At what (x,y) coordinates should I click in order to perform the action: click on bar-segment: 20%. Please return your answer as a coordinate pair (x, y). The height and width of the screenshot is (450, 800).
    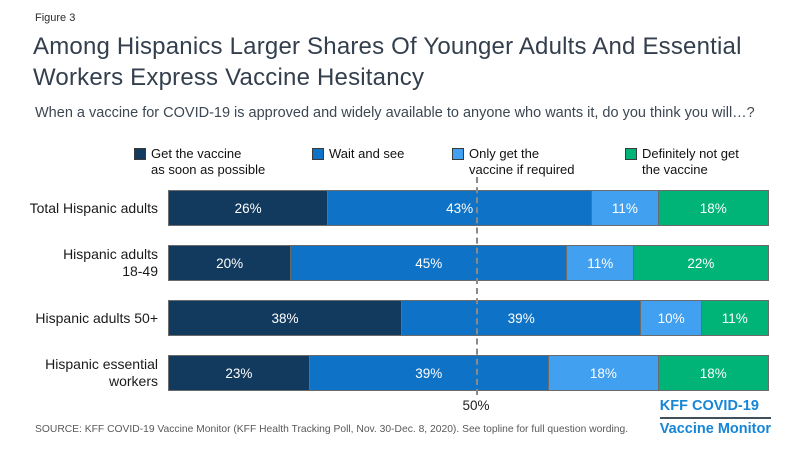
    Looking at the image, I should click on (230, 263).